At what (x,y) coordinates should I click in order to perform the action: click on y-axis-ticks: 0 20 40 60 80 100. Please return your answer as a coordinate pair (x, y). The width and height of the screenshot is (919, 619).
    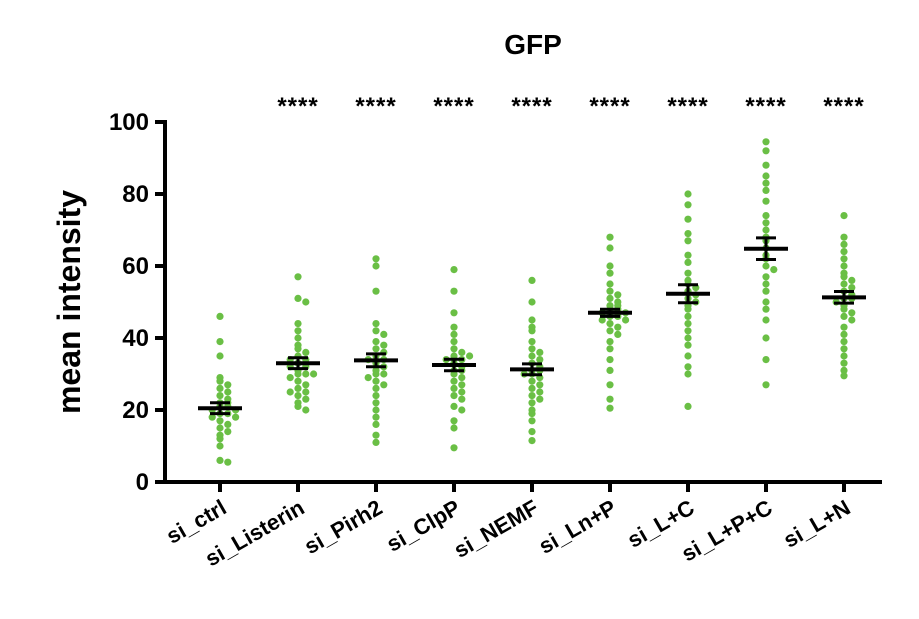
    Looking at the image, I should click on (137, 302).